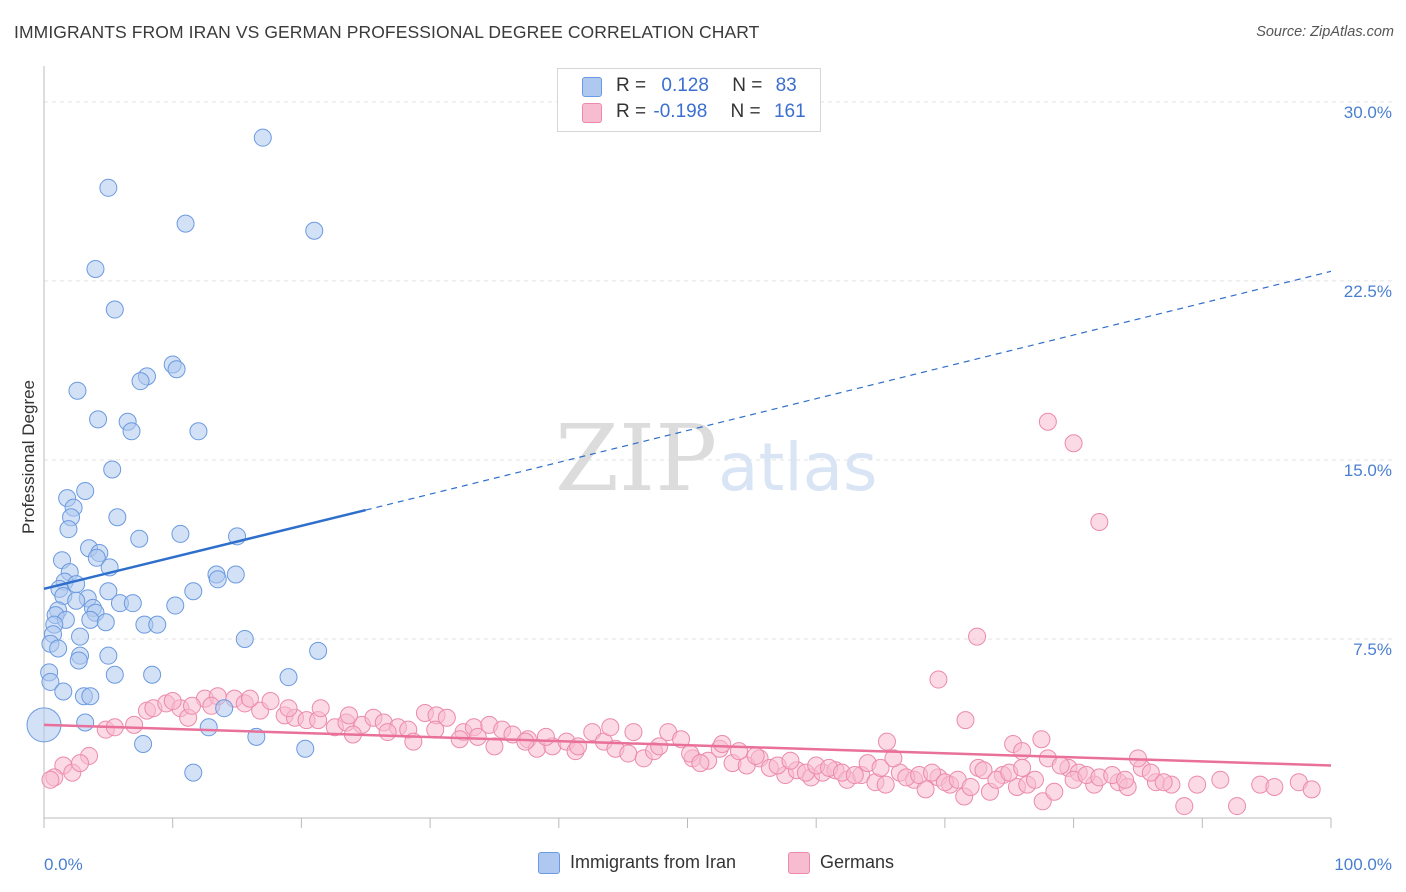  What do you see at coordinates (28, 457) in the screenshot?
I see `y-axis-label: Professional Degree` at bounding box center [28, 457].